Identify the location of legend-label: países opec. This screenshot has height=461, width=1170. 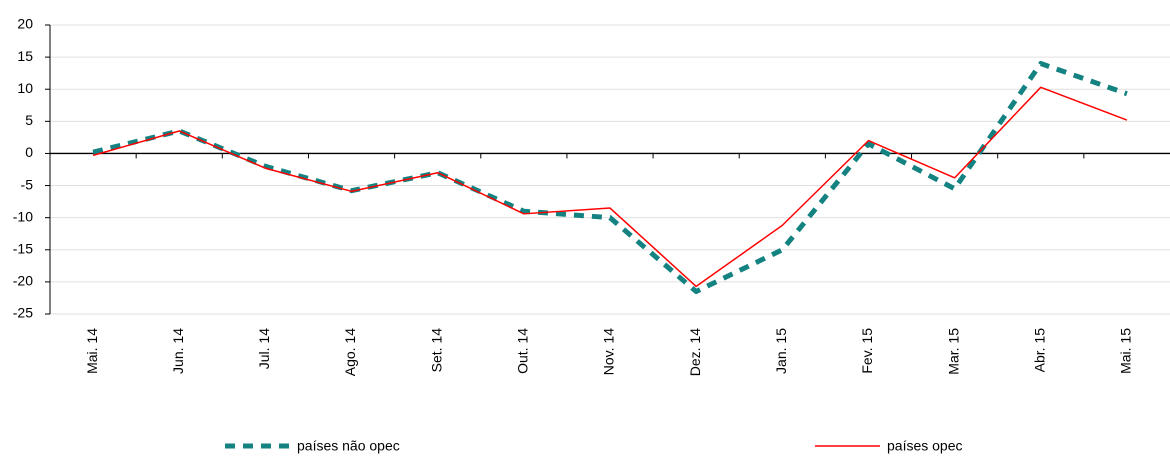
(925, 446).